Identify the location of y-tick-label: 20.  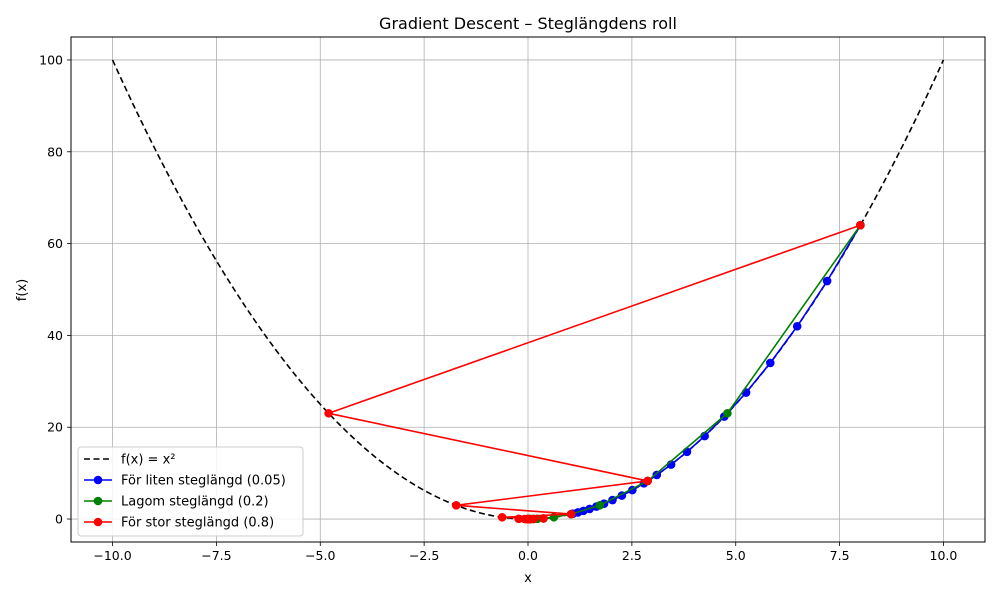
(55, 427).